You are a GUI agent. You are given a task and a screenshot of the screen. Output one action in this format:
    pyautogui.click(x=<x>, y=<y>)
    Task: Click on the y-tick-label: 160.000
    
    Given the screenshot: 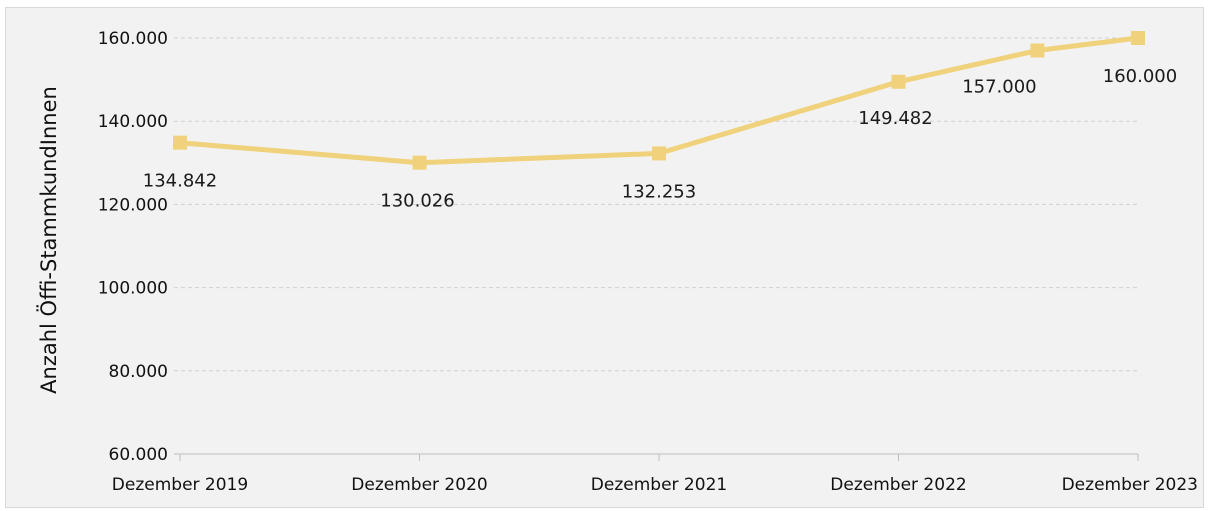 What is the action you would take?
    pyautogui.click(x=133, y=39)
    